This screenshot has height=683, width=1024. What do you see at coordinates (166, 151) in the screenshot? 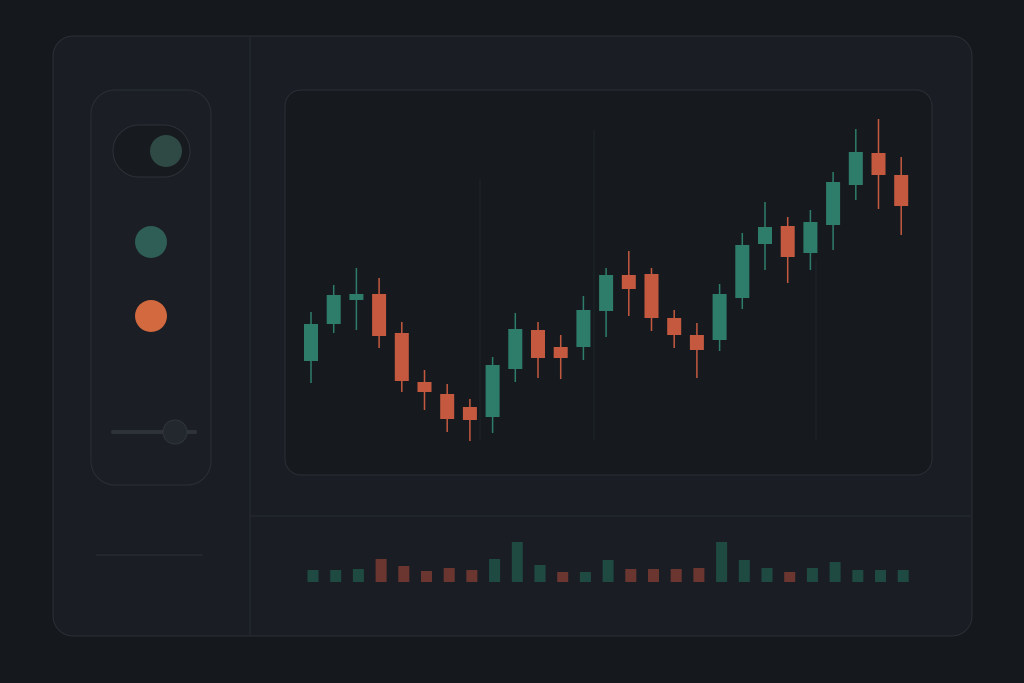
I see `toggle-knob` at bounding box center [166, 151].